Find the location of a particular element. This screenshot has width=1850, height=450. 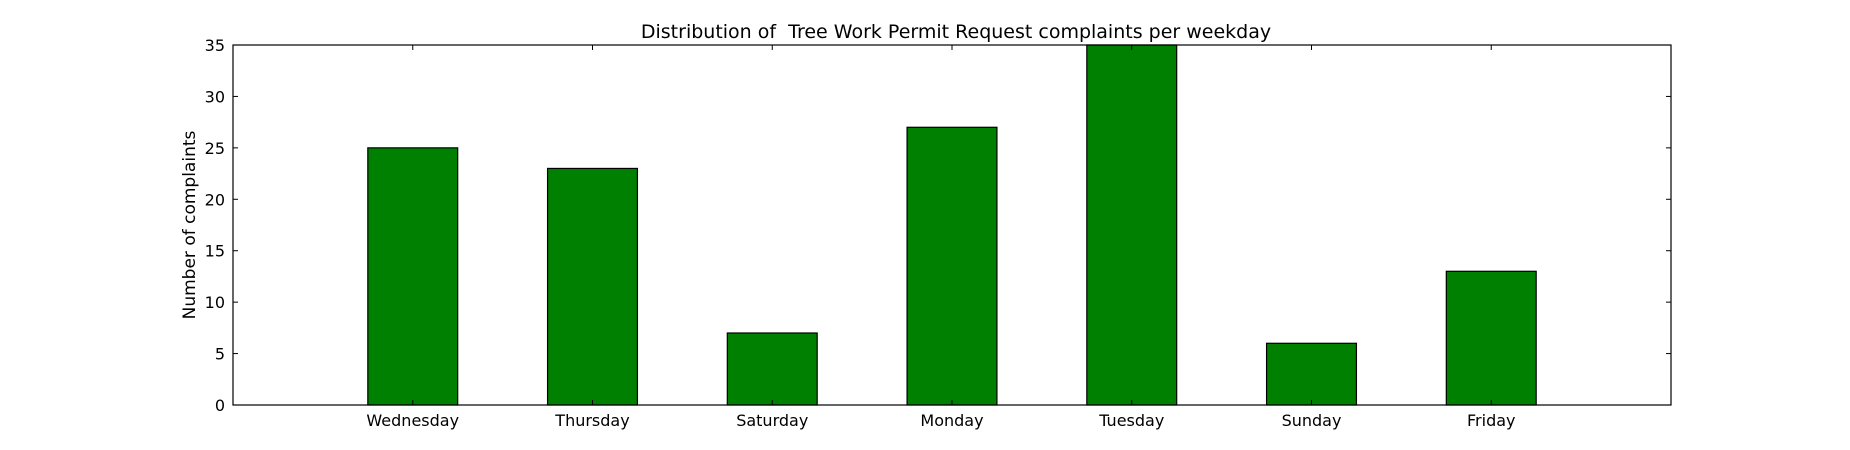

x-tick-label: Wednesday is located at coordinates (412, 420).